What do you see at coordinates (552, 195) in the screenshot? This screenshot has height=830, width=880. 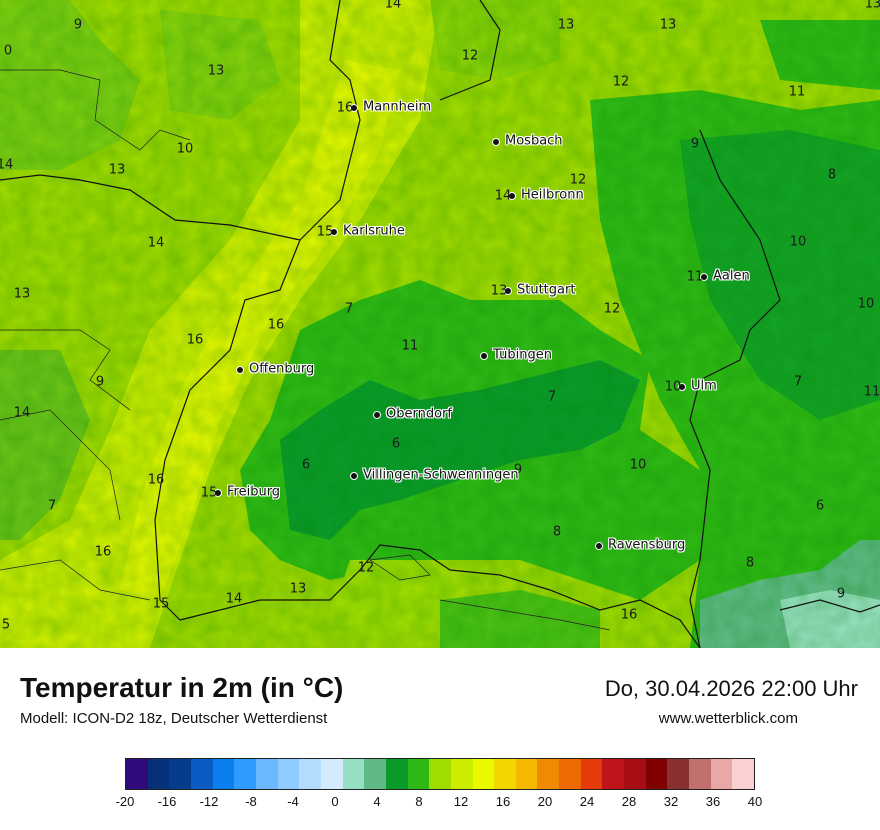 I see `city-label: Heilbronn` at bounding box center [552, 195].